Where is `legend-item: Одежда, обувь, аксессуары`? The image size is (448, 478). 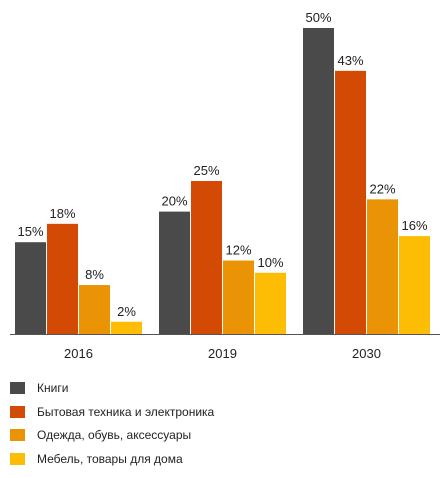
legend-item: Одежда, обувь, аксессуары is located at coordinates (112, 435).